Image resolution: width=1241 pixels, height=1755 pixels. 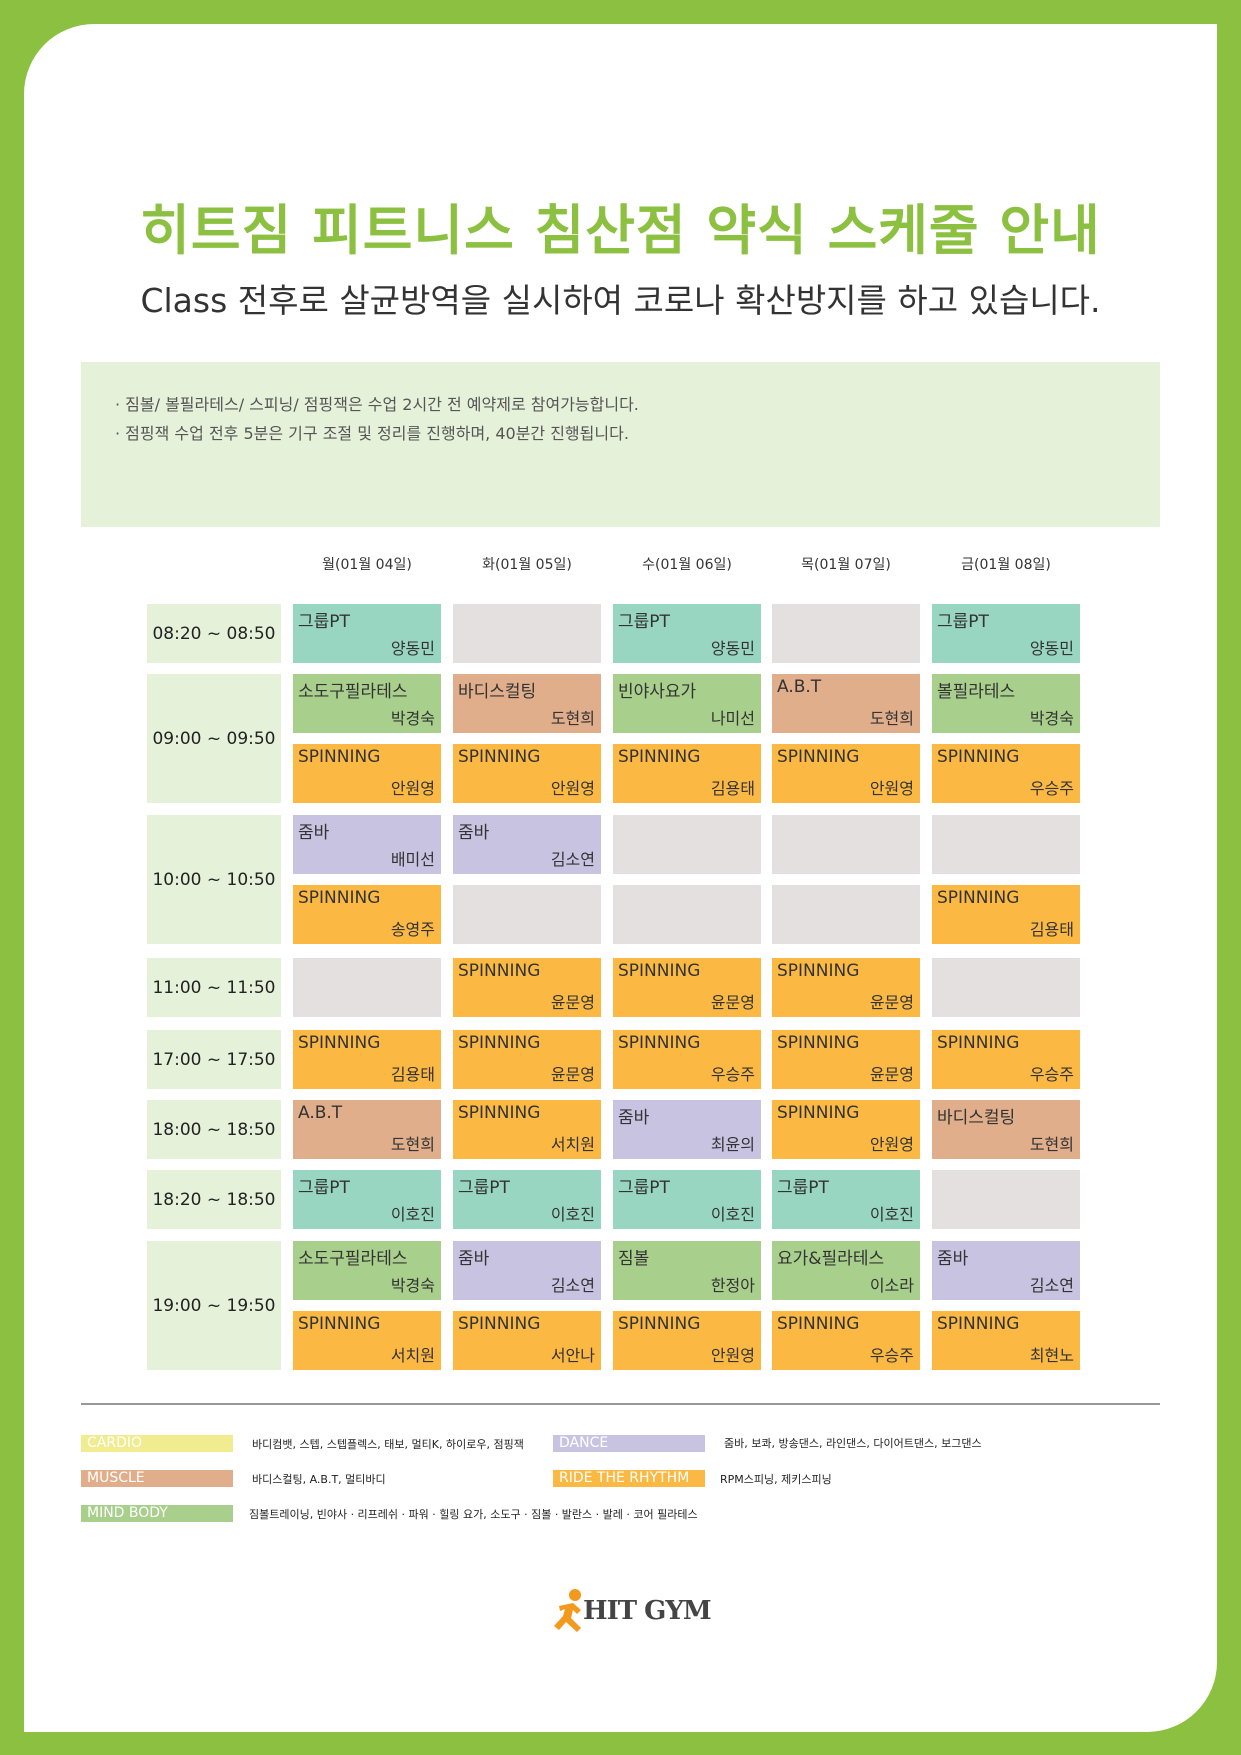 What do you see at coordinates (214, 1059) in the screenshot?
I see `time-slot: 17:00 ~ 17:50` at bounding box center [214, 1059].